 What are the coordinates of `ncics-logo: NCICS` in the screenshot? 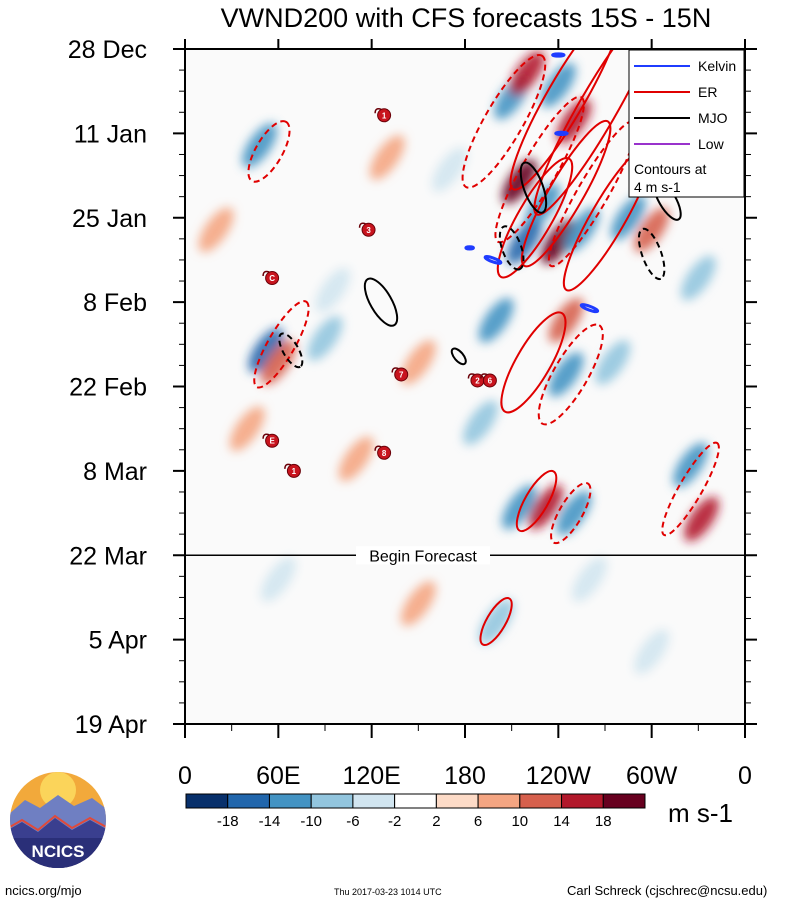 It's located at (58, 820).